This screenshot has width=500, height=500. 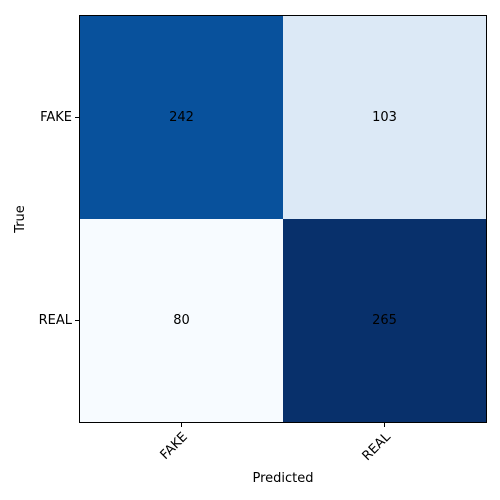 What do you see at coordinates (20, 219) in the screenshot?
I see `y-axis-label: True` at bounding box center [20, 219].